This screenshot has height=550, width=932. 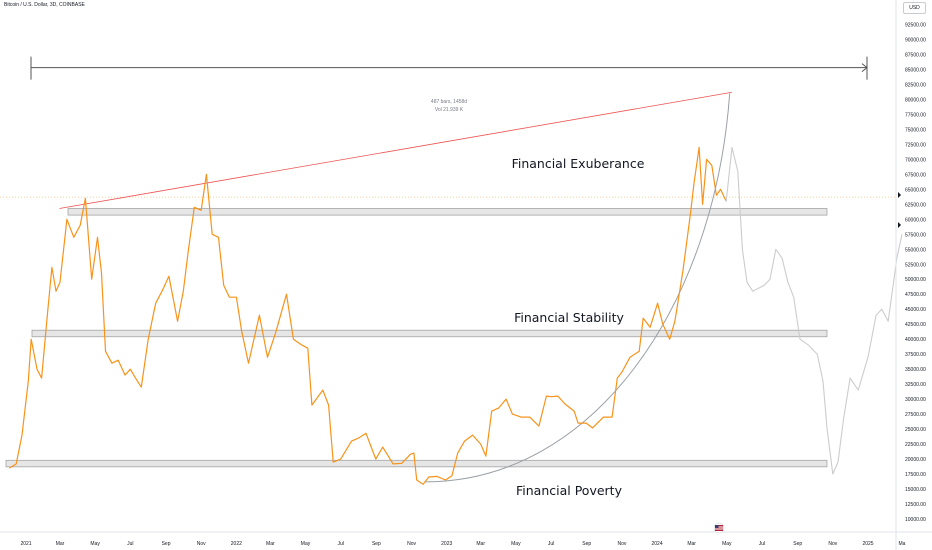 What do you see at coordinates (915, 40) in the screenshot?
I see `price-tick-label: 90000.00` at bounding box center [915, 40].